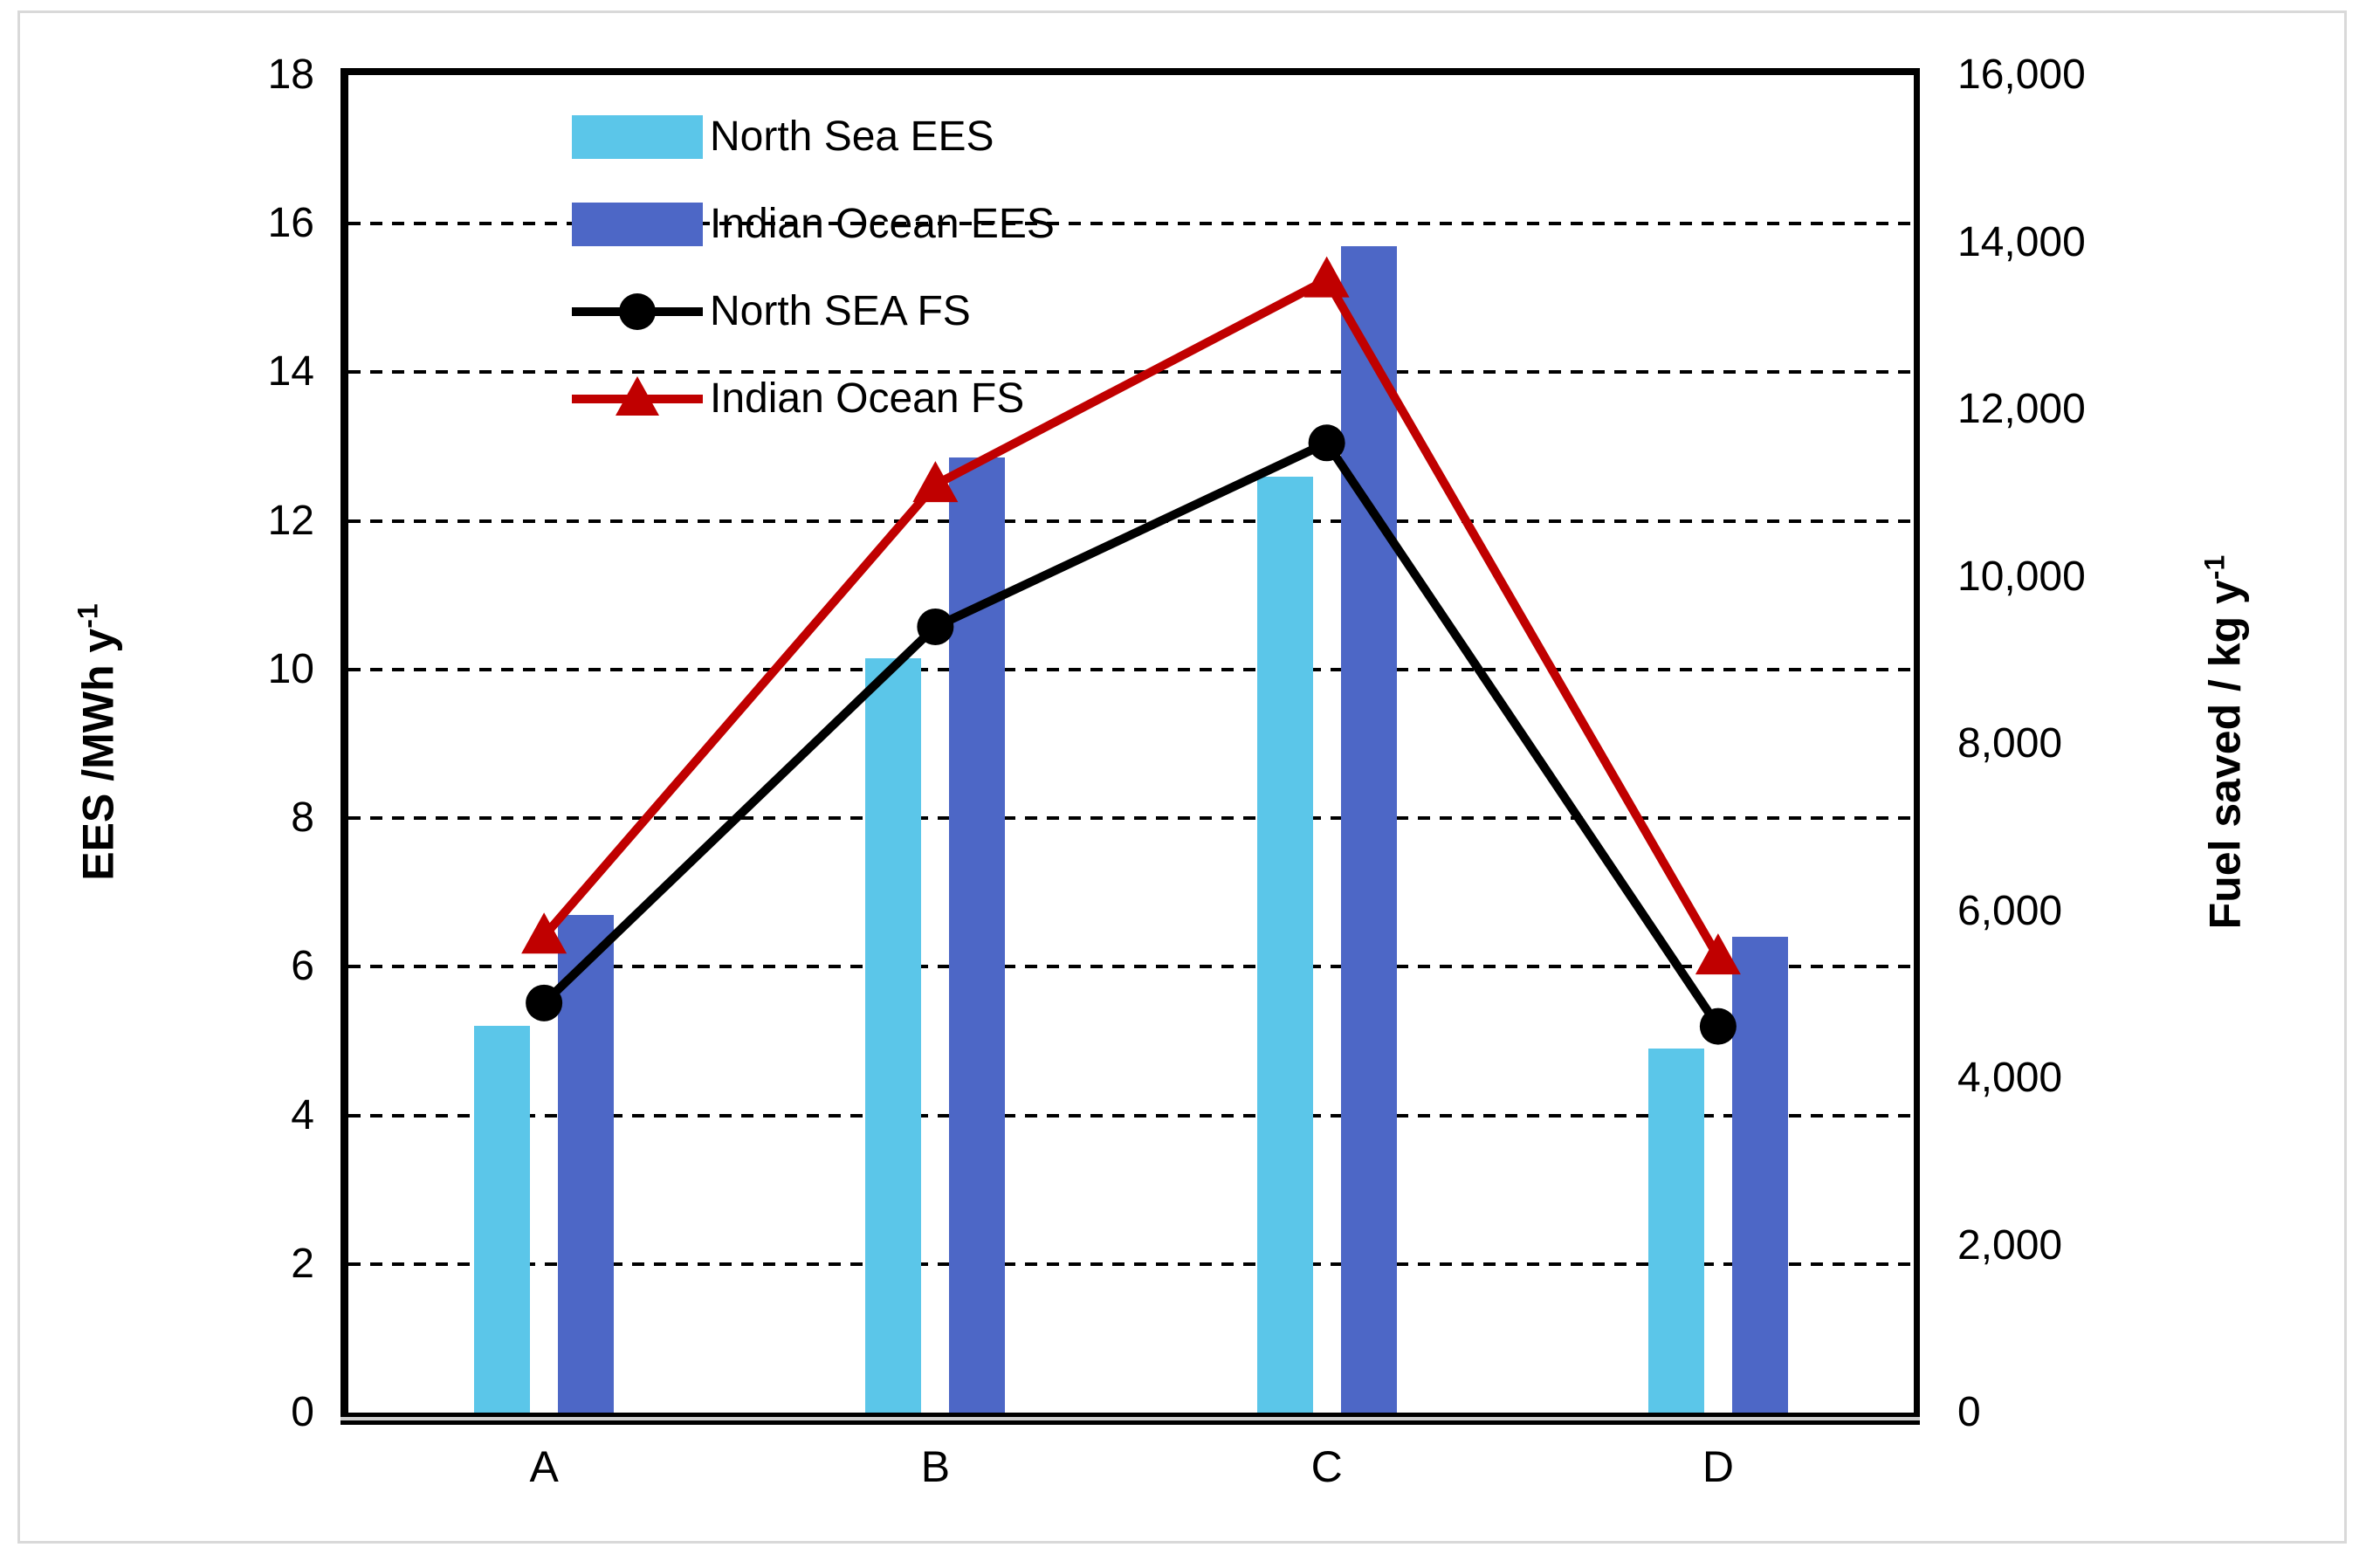 The width and height of the screenshot is (2366, 1568). What do you see at coordinates (98, 754) in the screenshot?
I see `left-axis-title-text: EES /MWh y` at bounding box center [98, 754].